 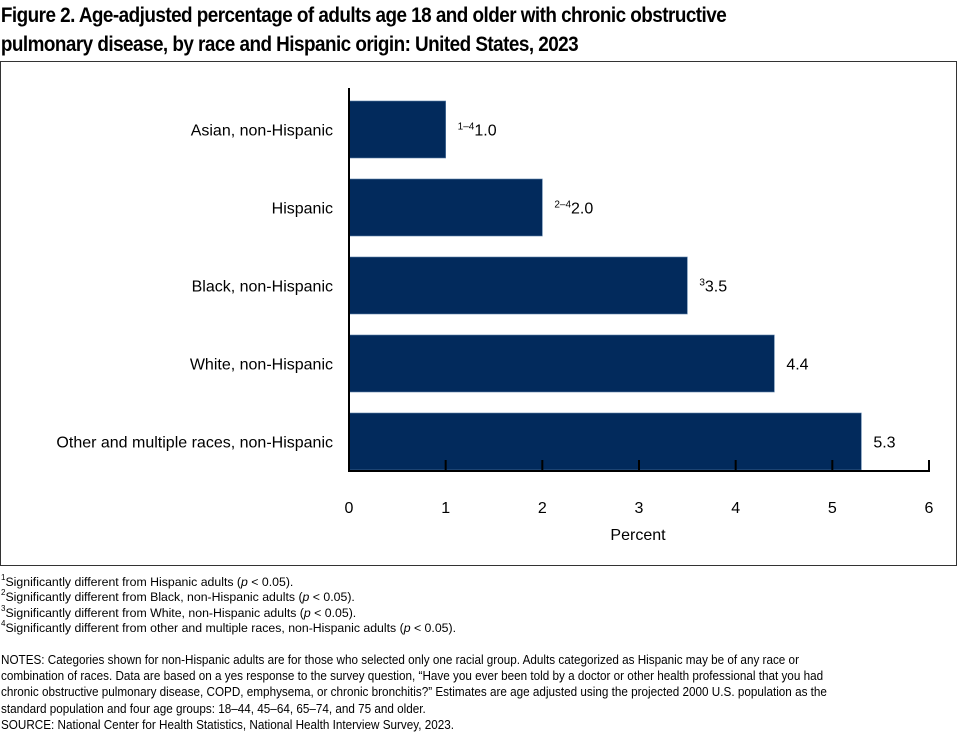 I want to click on x-tick-label: 2, so click(x=542, y=508).